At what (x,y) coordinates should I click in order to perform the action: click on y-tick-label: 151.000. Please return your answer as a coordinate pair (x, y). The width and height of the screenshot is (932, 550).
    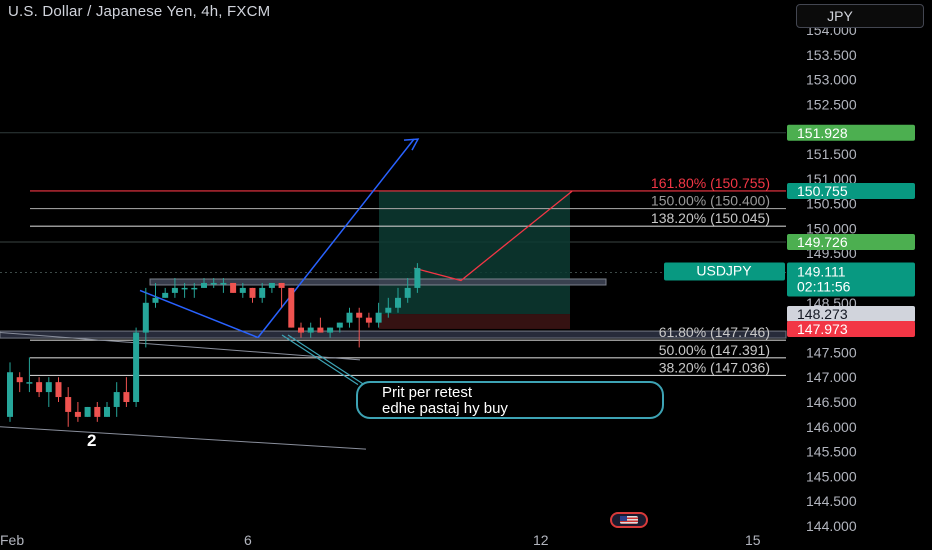
    Looking at the image, I should click on (831, 179).